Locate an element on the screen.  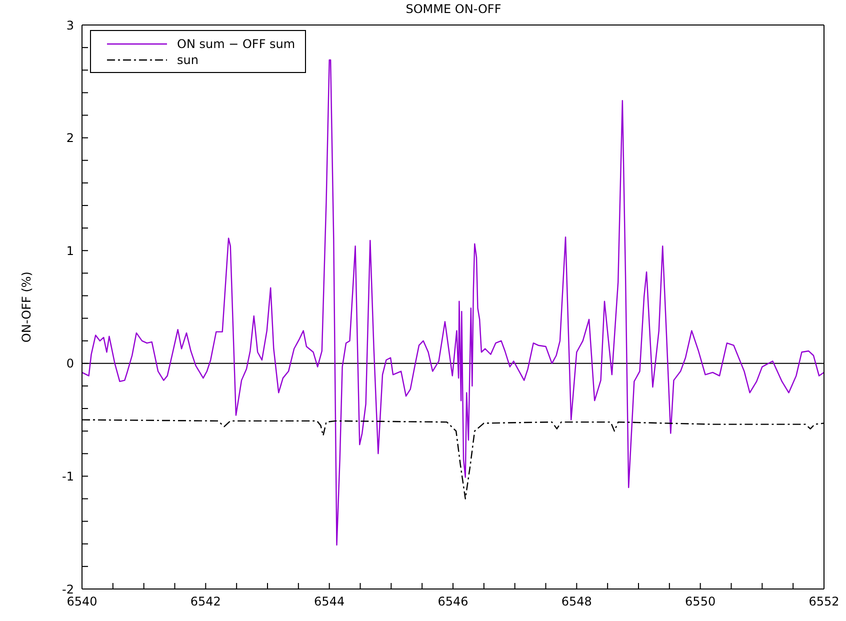
y-tick-label: -1 is located at coordinates (68, 476).